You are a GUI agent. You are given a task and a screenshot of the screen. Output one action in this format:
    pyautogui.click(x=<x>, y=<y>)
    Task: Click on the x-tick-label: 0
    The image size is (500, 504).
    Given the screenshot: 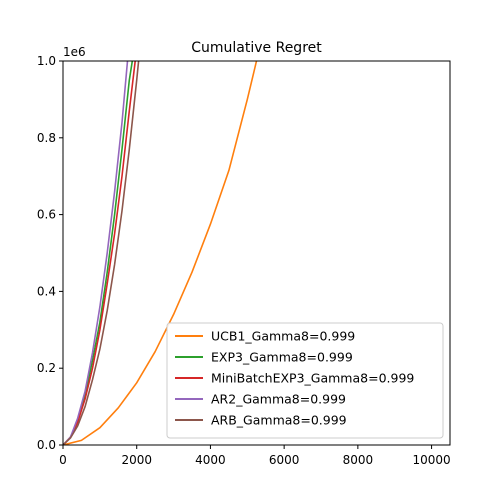 What is the action you would take?
    pyautogui.click(x=63, y=460)
    